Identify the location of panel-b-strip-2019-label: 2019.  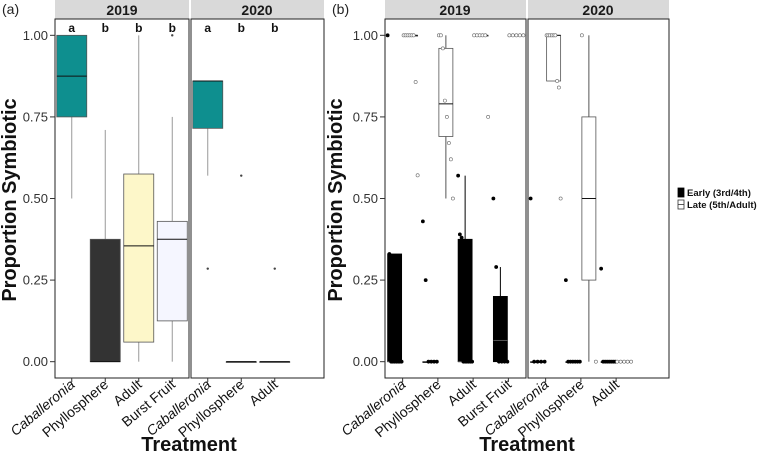
(454, 10).